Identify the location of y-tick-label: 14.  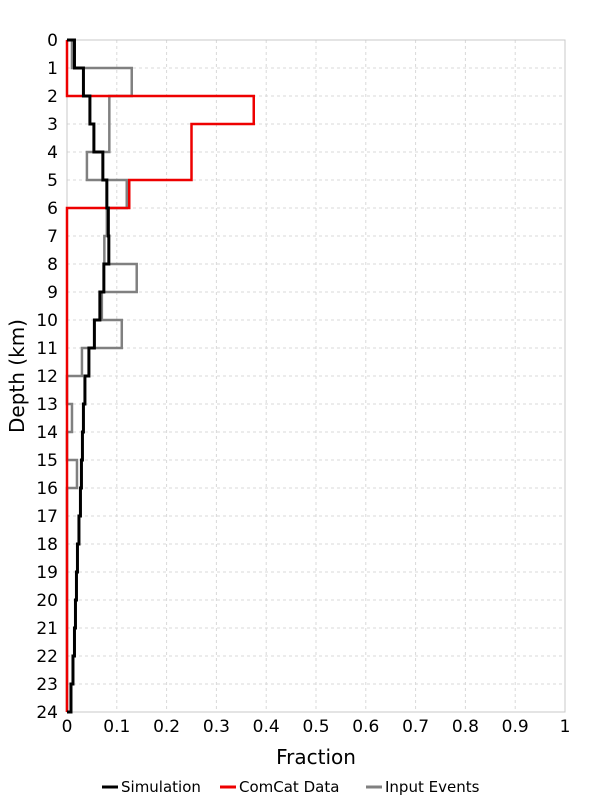
(47, 433).